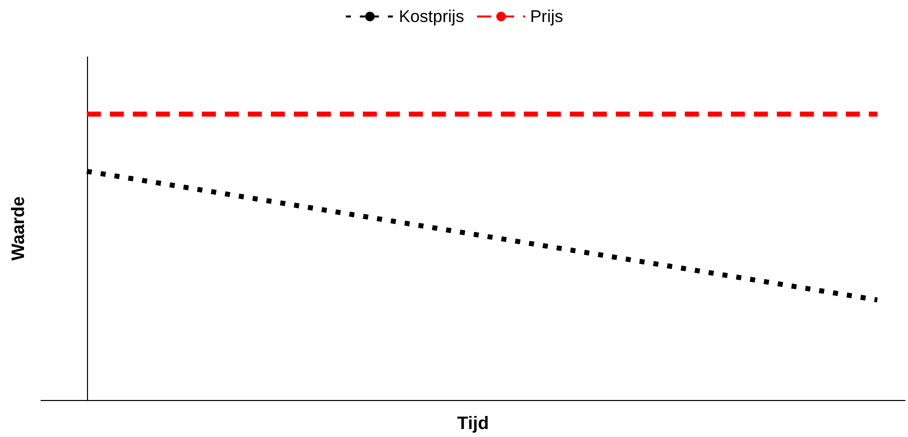  I want to click on legend-label: Kostprijs, so click(431, 16).